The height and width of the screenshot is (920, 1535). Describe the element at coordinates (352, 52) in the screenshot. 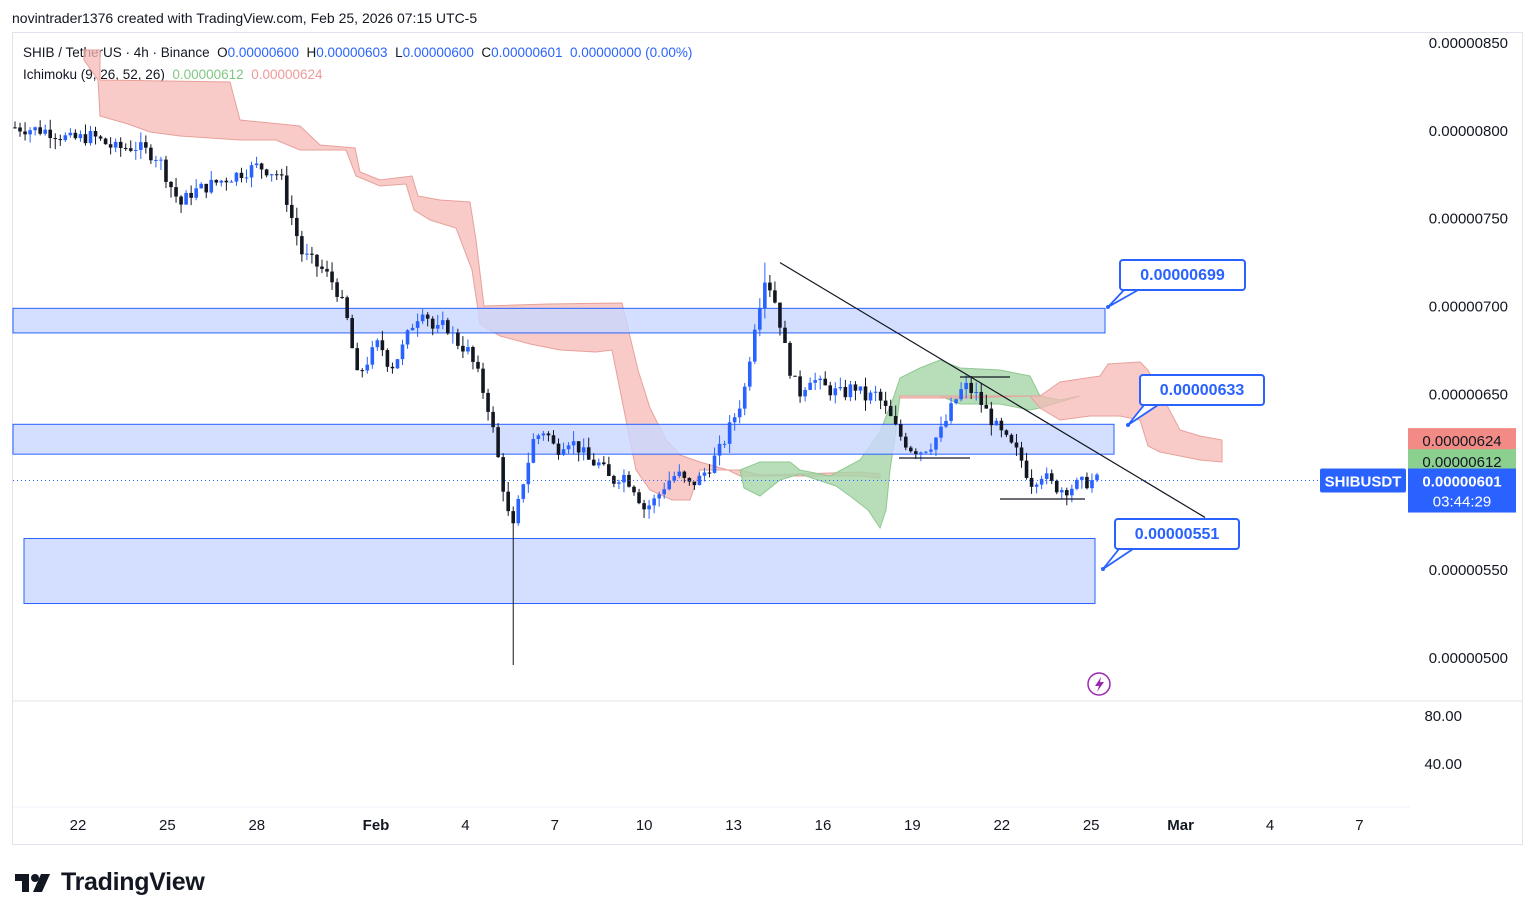

I see `high-value: 0.00000603` at that location.